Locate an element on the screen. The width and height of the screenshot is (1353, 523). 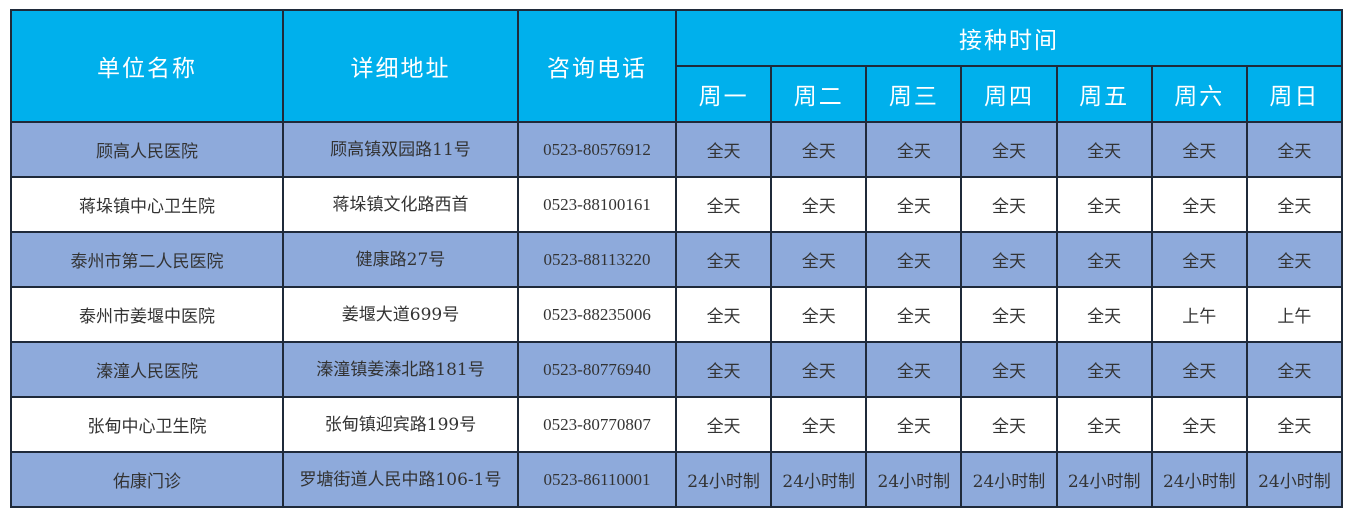
cell-name: 泰州市第二人民医院 is located at coordinates (147, 259).